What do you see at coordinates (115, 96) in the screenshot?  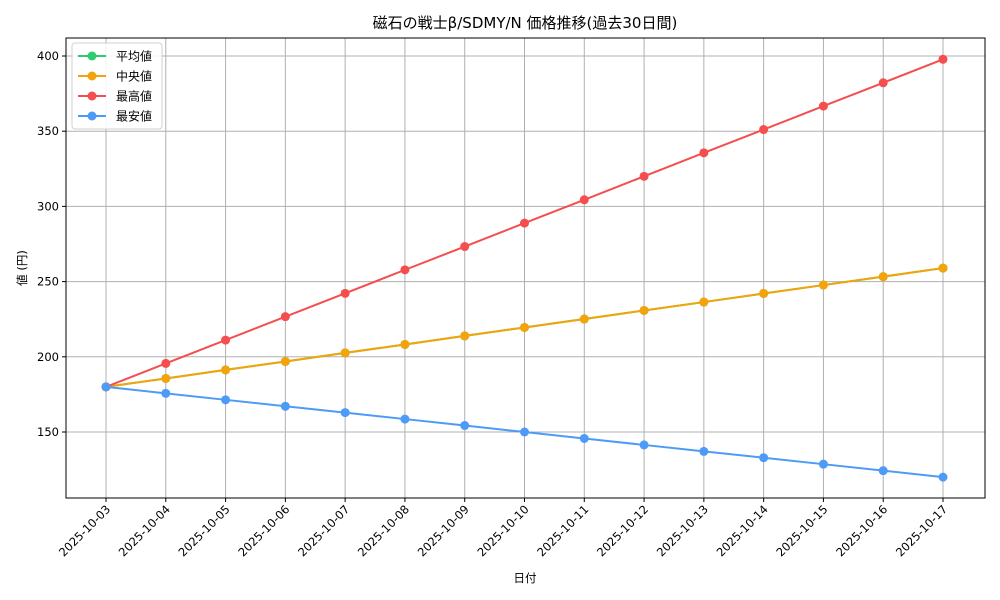 I see `legend-item: 最高値` at bounding box center [115, 96].